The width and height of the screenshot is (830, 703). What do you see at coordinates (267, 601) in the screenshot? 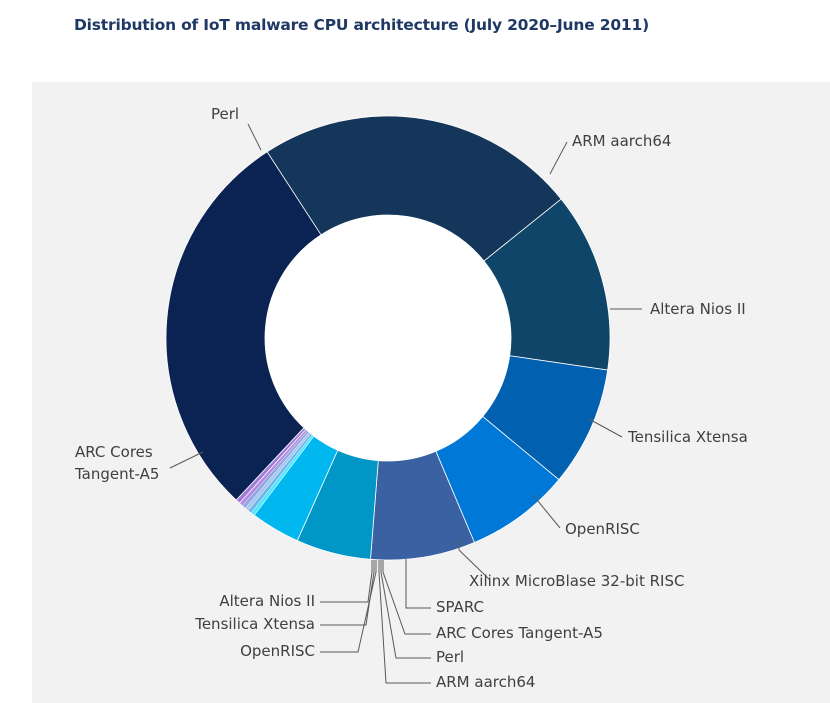
I see `slice-label-12: Altera Nios II` at bounding box center [267, 601].